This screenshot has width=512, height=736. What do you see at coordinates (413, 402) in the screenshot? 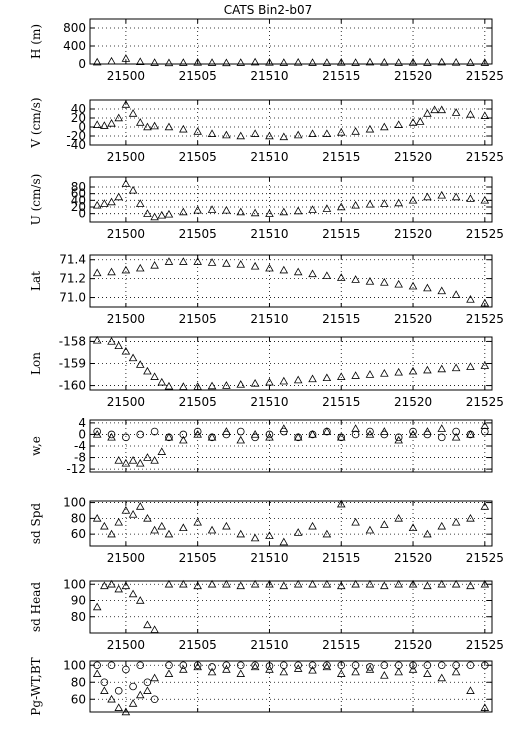
I see `x-tick-label: 21520` at bounding box center [413, 402].